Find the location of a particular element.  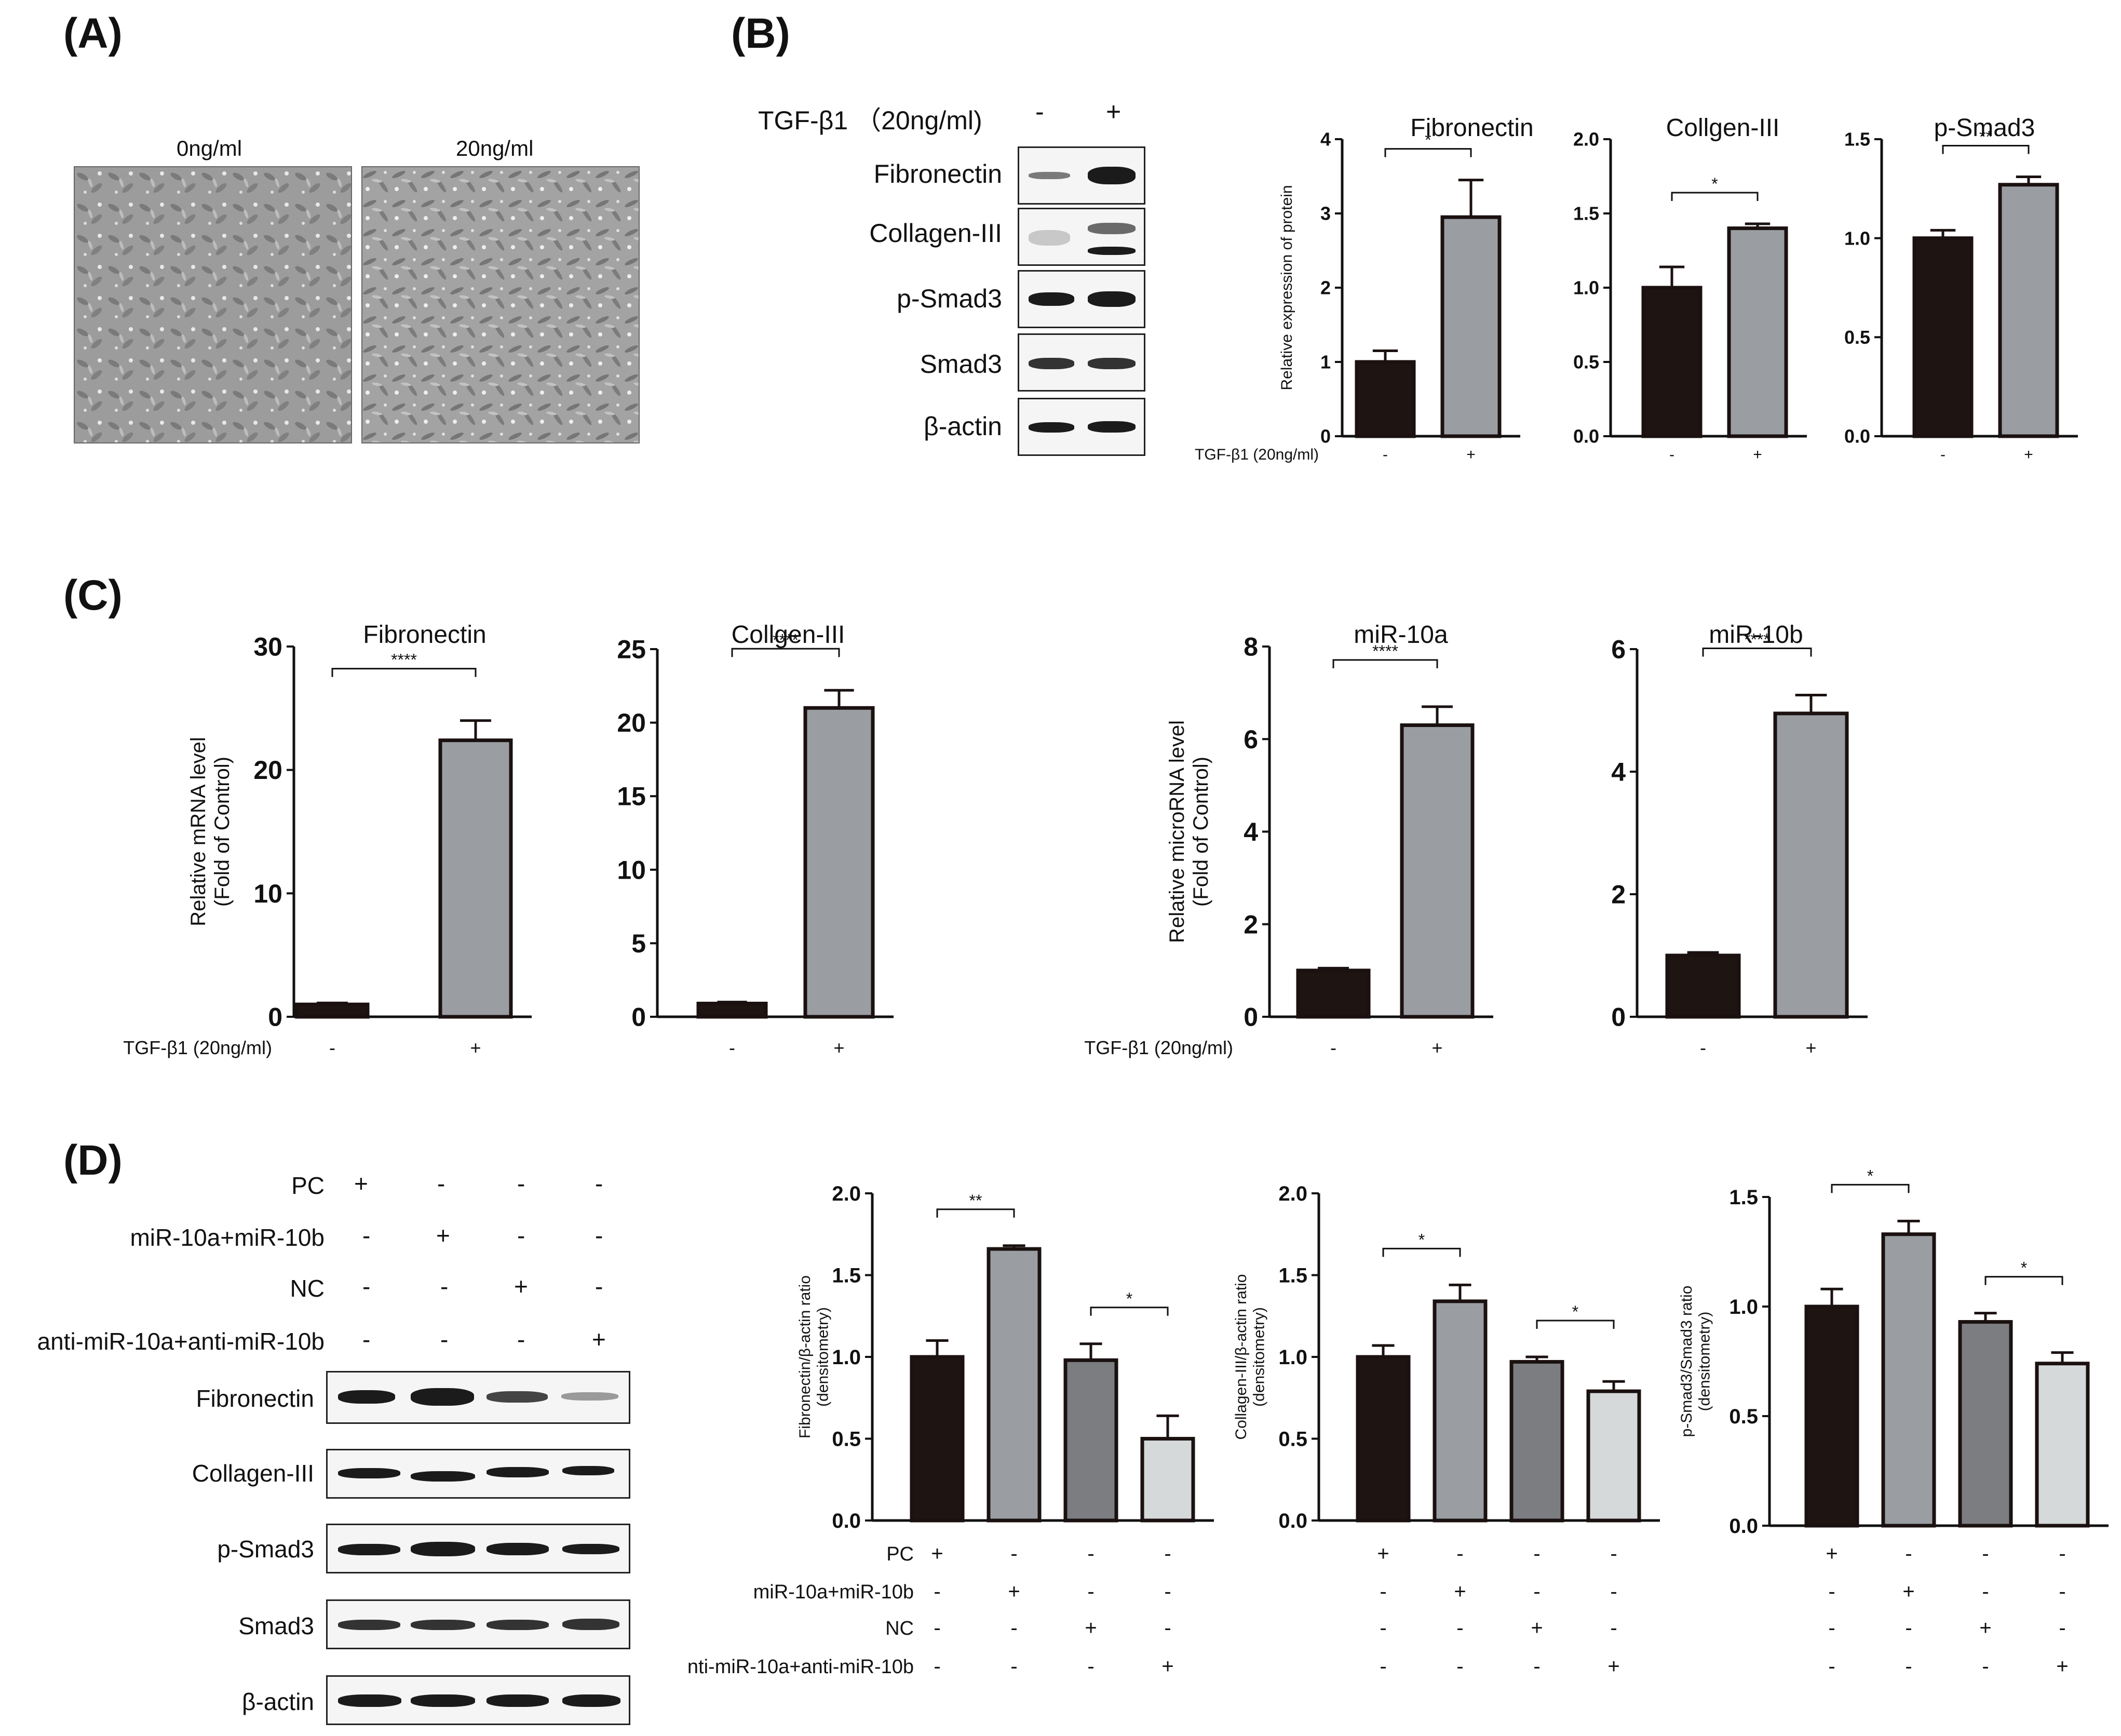

condition-label: PC is located at coordinates (900, 1554).